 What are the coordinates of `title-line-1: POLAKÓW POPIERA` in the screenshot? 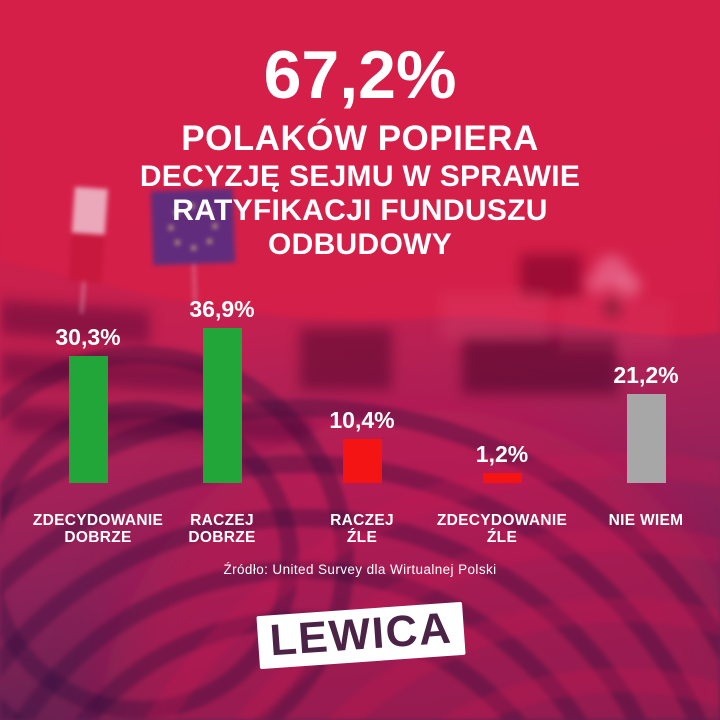 It's located at (360, 138).